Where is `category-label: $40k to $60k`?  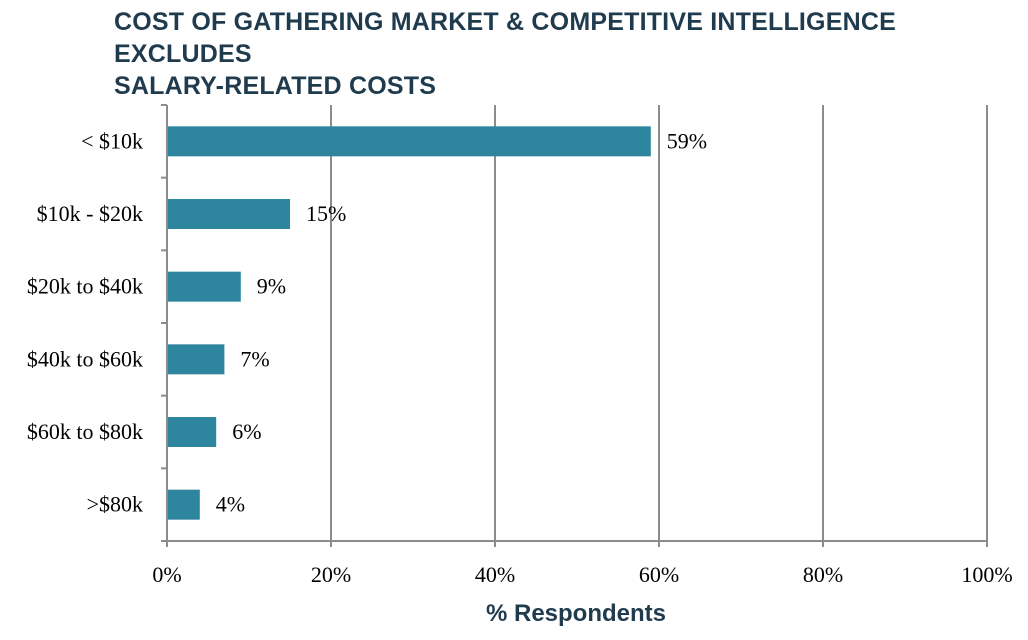
category-label: $40k to $60k is located at coordinates (85, 358).